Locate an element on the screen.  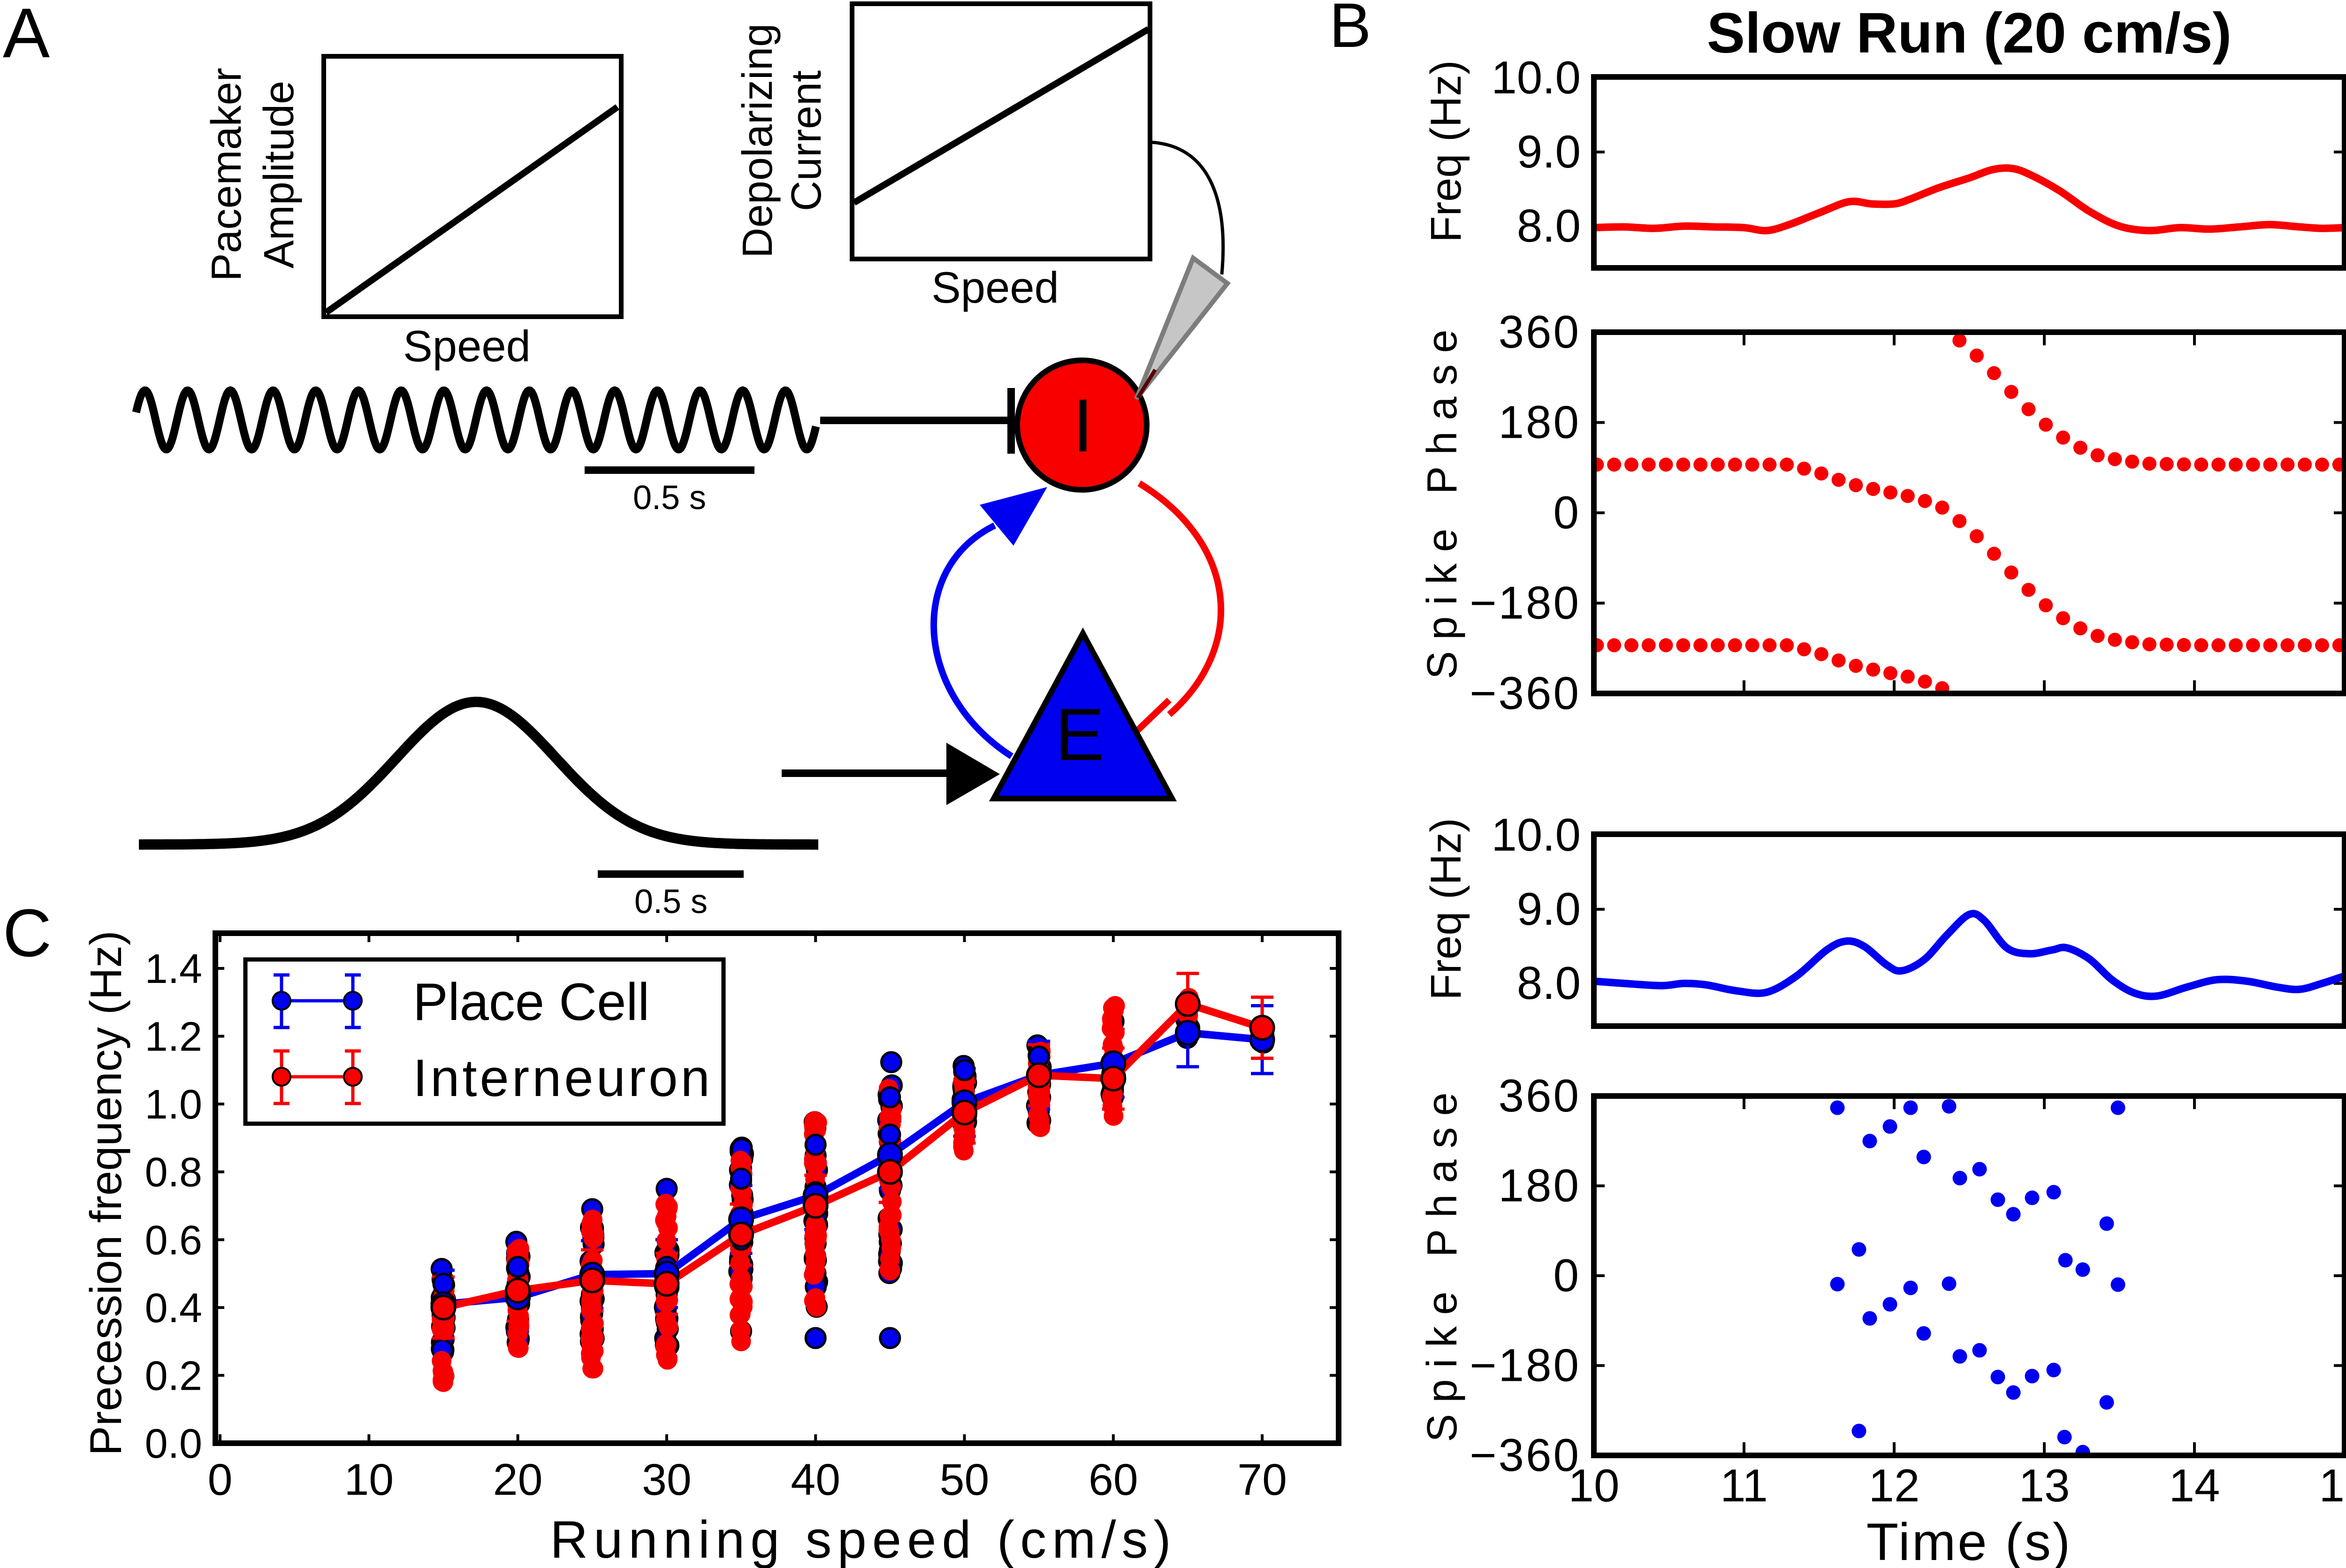
svg-text: Pacemaker is located at coordinates (227, 174).